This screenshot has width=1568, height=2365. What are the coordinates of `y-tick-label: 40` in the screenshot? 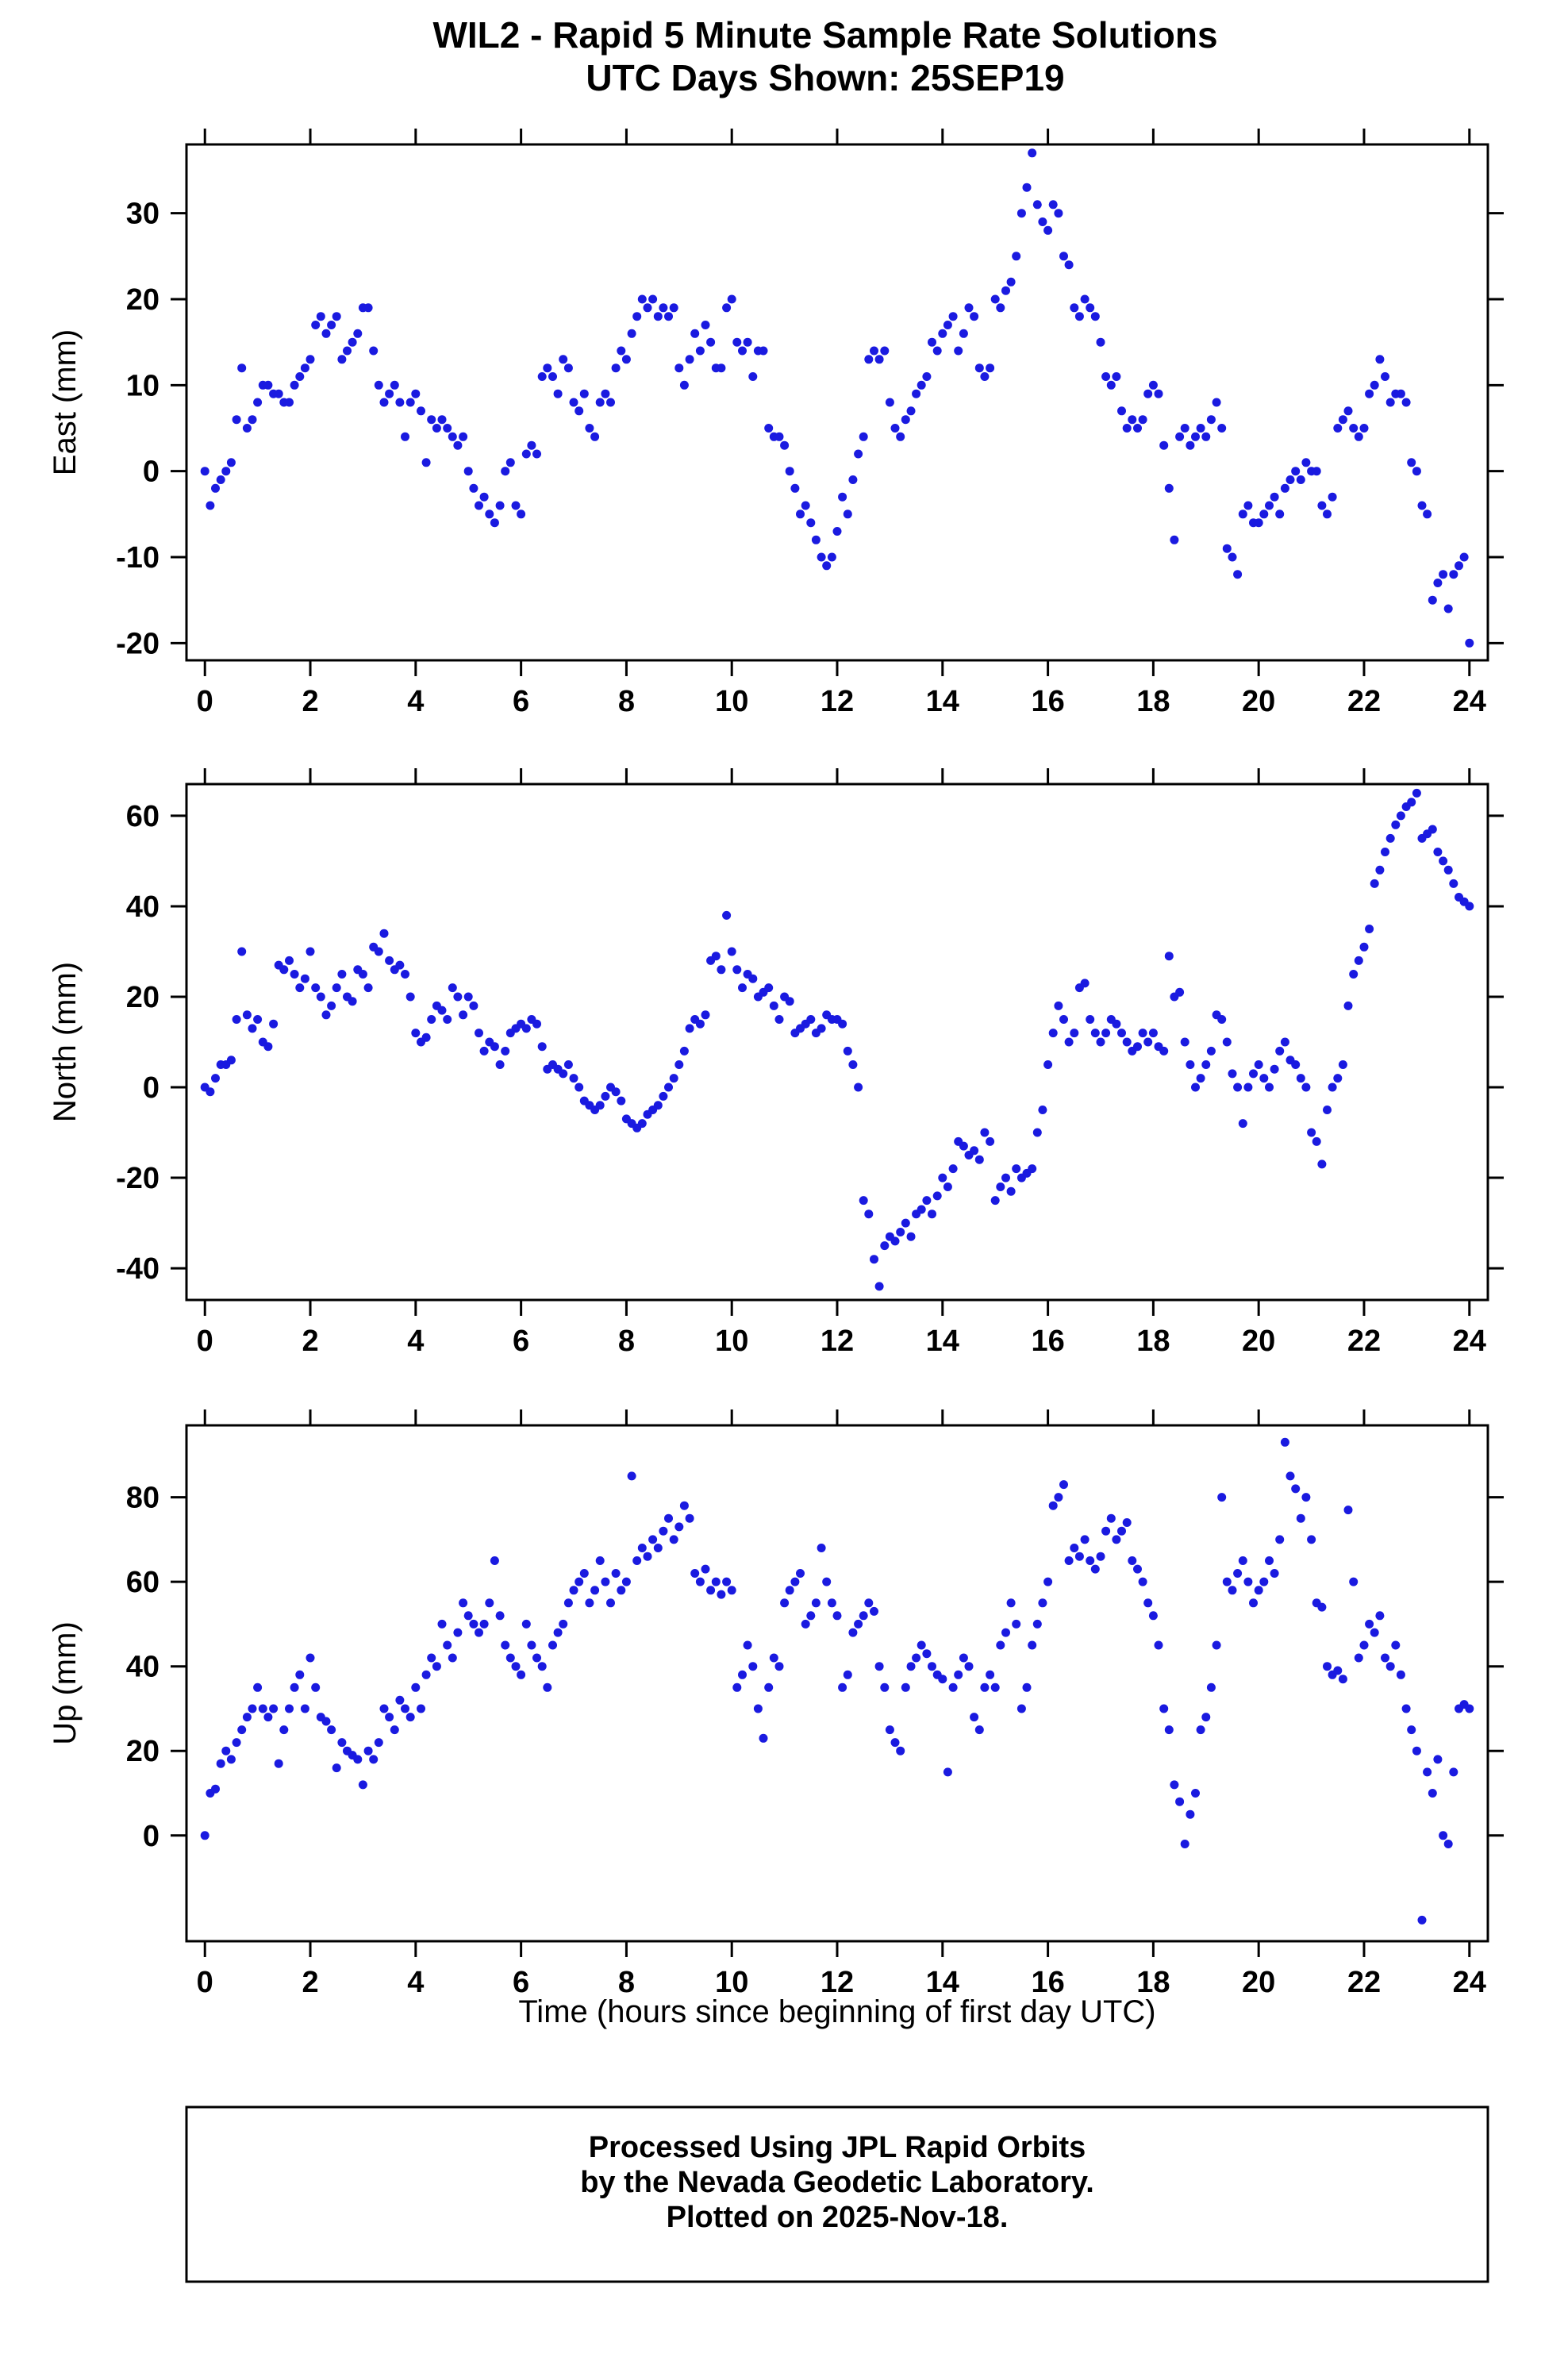 It's located at (142, 907).